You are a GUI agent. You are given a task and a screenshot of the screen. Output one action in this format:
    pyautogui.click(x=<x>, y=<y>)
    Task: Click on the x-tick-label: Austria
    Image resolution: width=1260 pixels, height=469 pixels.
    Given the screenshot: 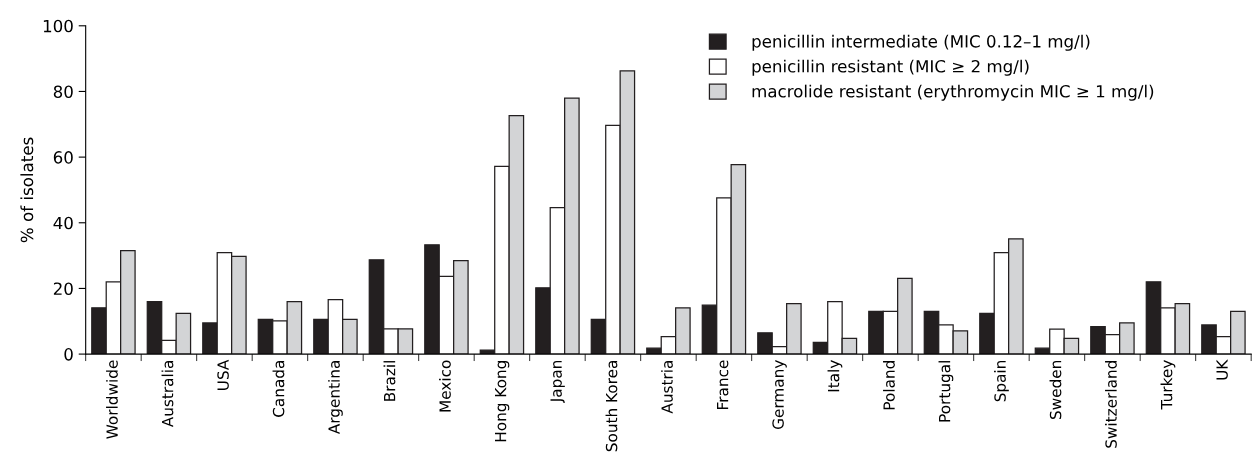 What is the action you would take?
    pyautogui.click(x=667, y=387)
    